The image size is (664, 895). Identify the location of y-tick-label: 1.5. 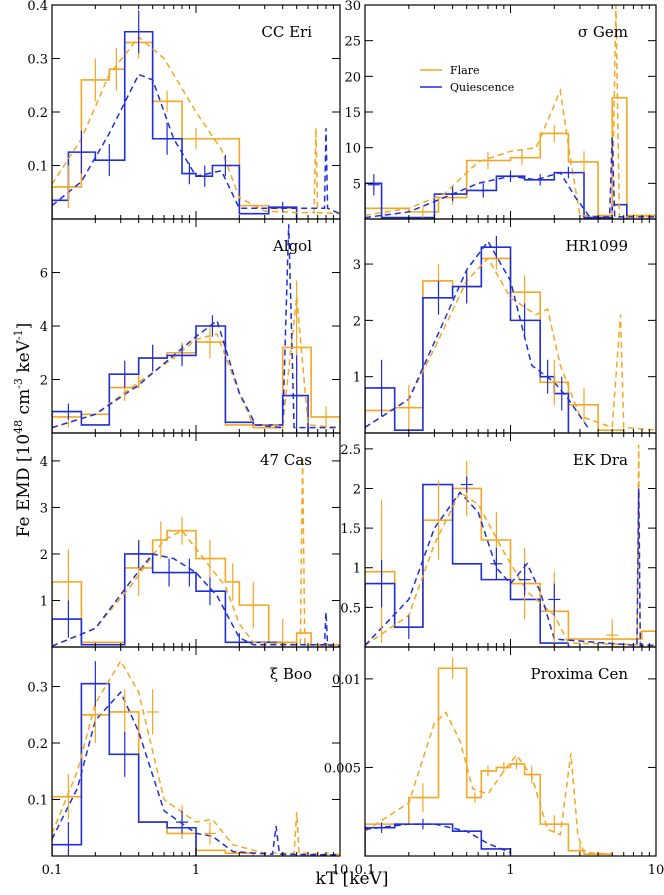
(350, 529).